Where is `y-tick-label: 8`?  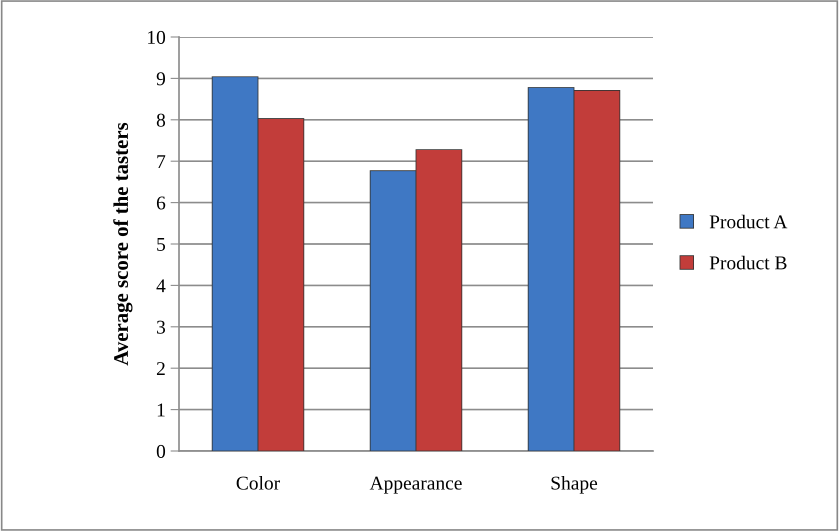
y-tick-label: 8 is located at coordinates (161, 120).